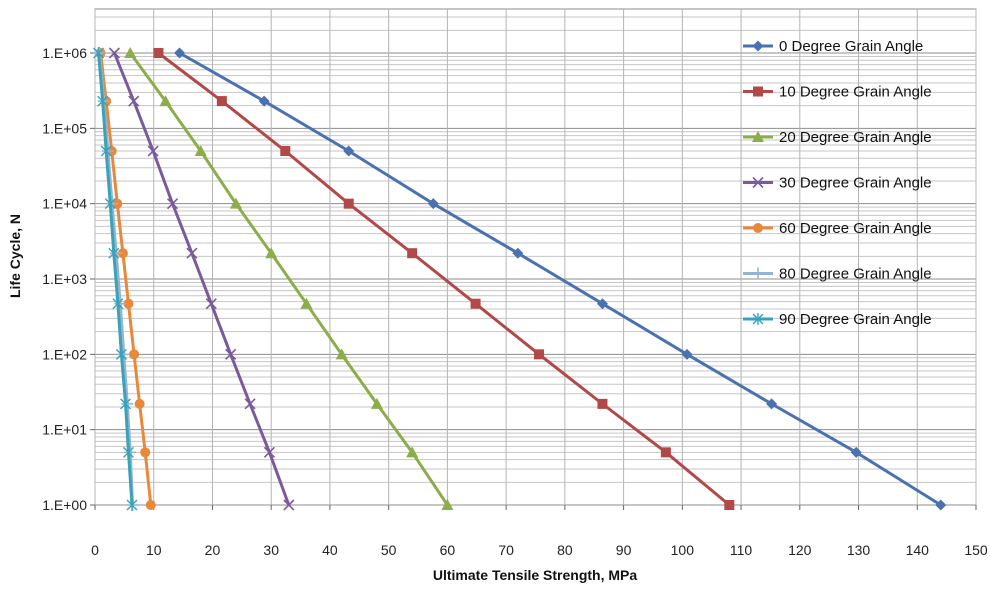 Image resolution: width=990 pixels, height=590 pixels. Describe the element at coordinates (855, 319) in the screenshot. I see `legend-label: 90 Degree Grain Angle` at that location.